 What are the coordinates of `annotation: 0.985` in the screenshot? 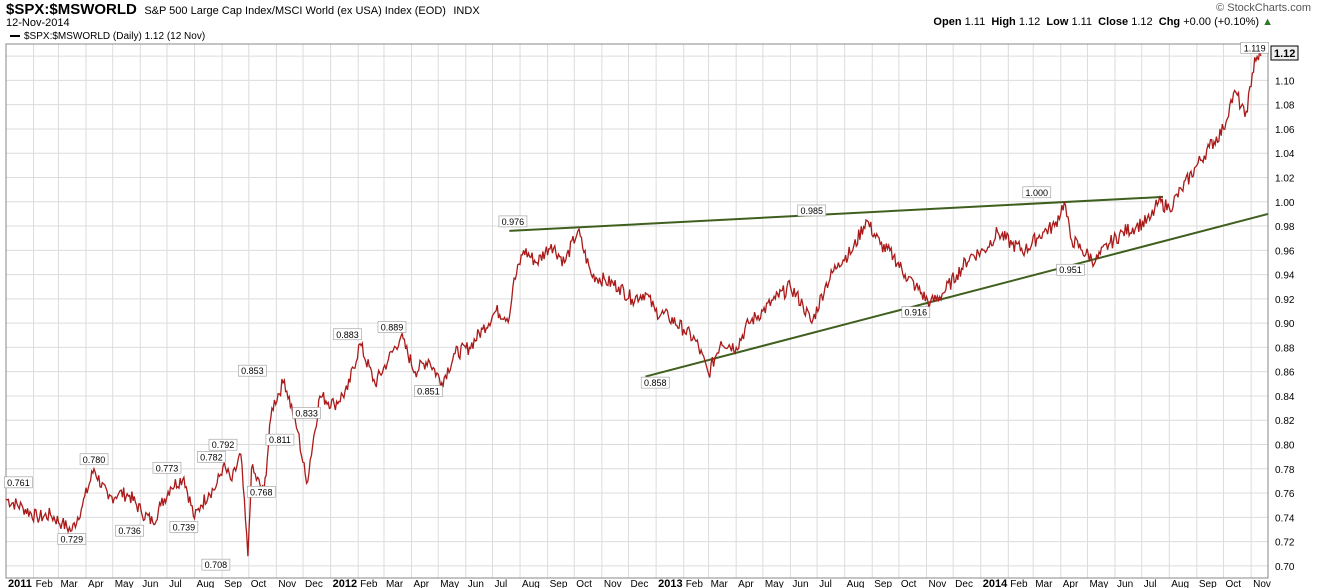 It's located at (812, 210).